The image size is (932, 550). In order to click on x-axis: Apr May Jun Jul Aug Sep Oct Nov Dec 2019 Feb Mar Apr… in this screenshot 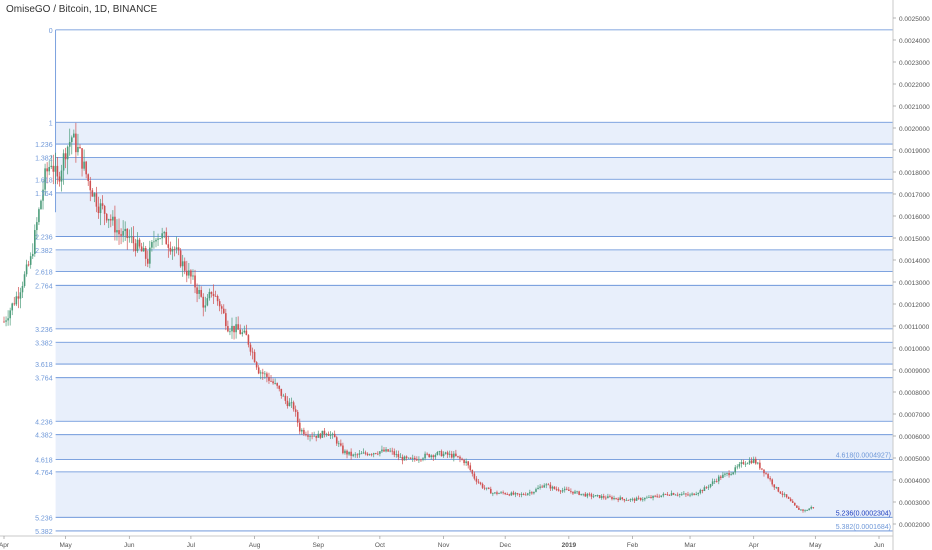, I will do `click(446, 542)`.